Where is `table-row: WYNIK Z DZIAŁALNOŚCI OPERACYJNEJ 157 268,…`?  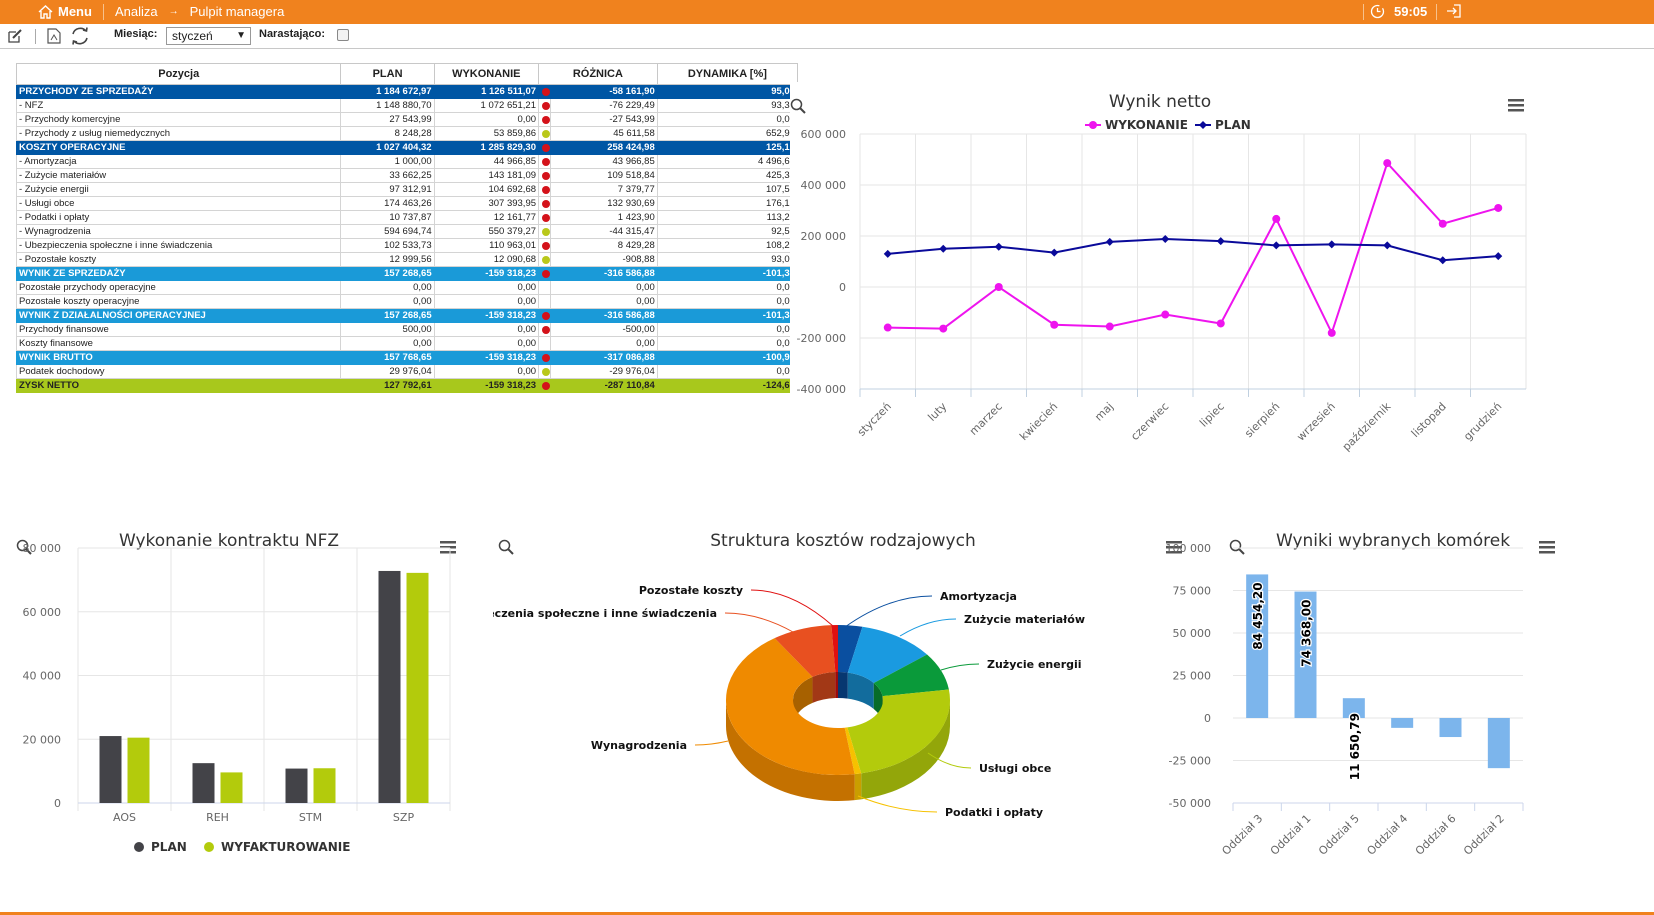 table-row: WYNIK Z DZIAŁALNOŚCI OPERACYJNEJ 157 268,… is located at coordinates (407, 315).